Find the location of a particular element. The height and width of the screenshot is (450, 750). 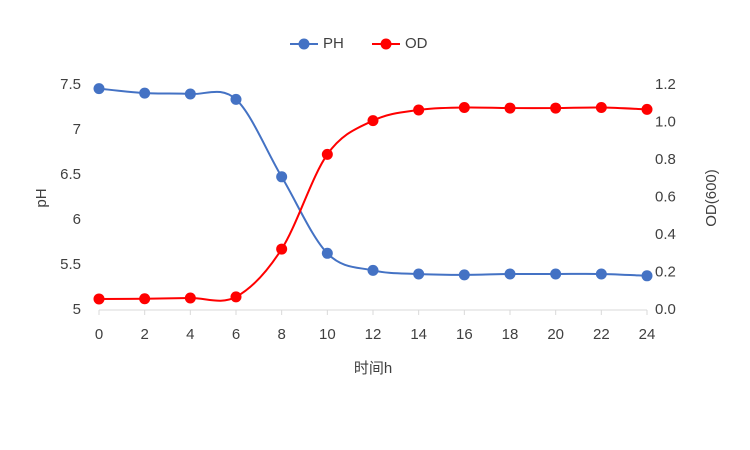

y2-tick-label: 0.6 is located at coordinates (665, 196).